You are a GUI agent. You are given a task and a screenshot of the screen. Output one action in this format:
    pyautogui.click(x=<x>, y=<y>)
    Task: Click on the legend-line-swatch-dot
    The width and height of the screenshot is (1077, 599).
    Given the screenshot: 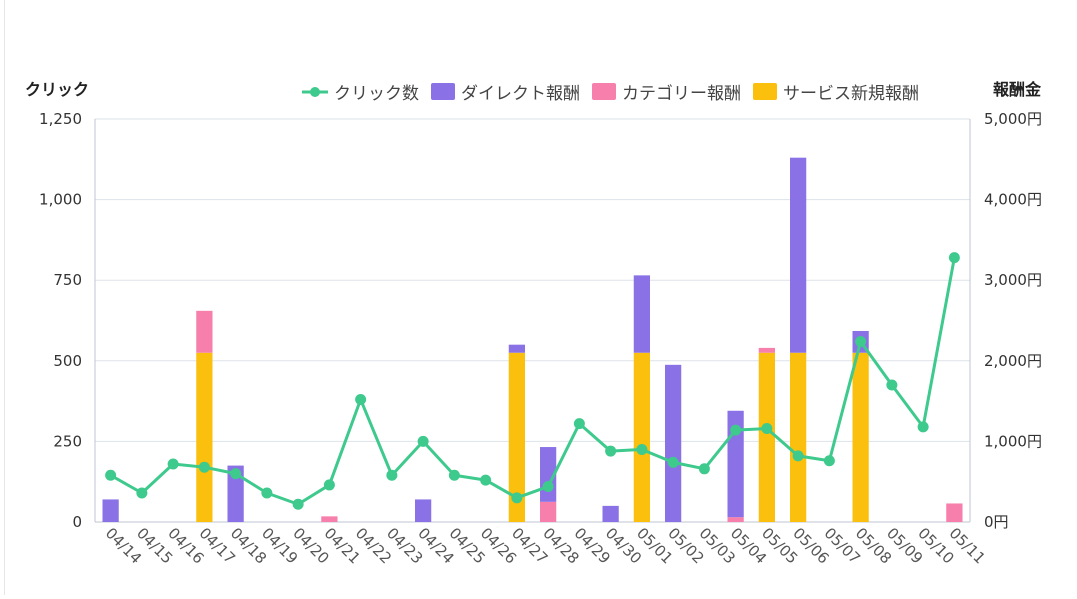 What is the action you would take?
    pyautogui.click(x=315, y=92)
    